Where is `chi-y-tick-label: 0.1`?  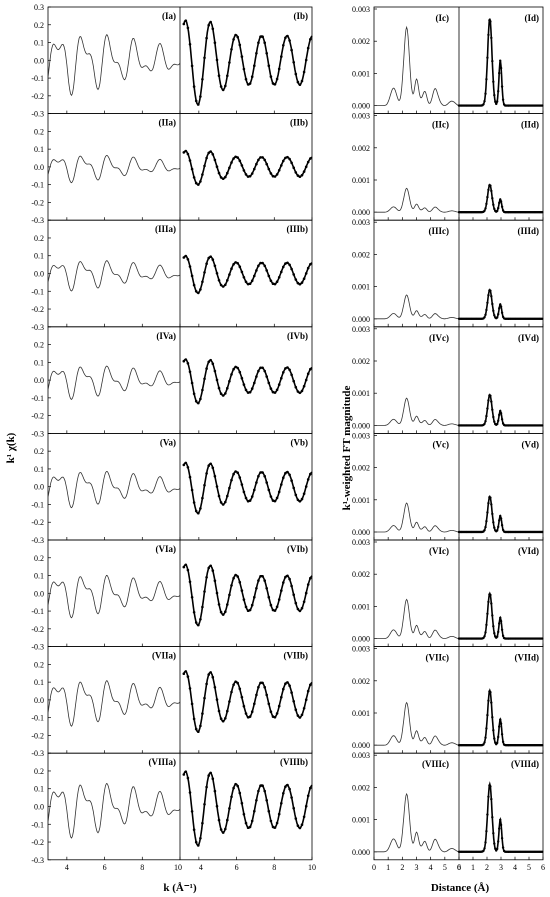 chi-y-tick-label: 0.1 is located at coordinates (39, 682).